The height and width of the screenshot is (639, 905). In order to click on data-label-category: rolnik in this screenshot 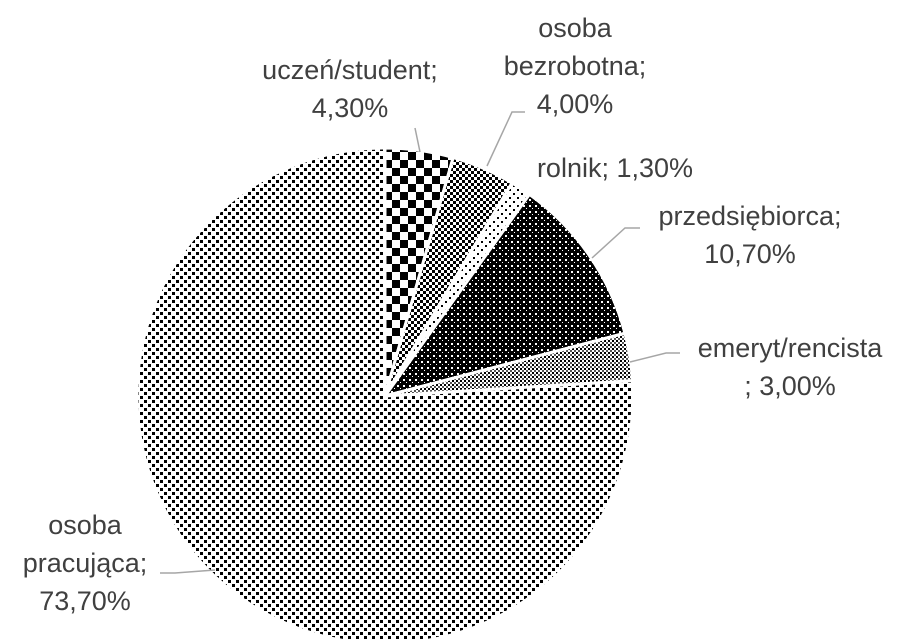, I will do `click(569, 168)`.